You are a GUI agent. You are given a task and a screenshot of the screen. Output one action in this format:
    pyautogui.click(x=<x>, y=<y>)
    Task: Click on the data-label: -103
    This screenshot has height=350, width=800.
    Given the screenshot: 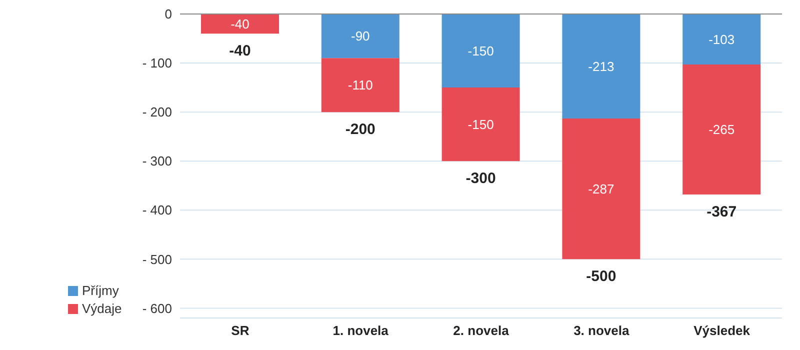 What is the action you would take?
    pyautogui.click(x=721, y=39)
    